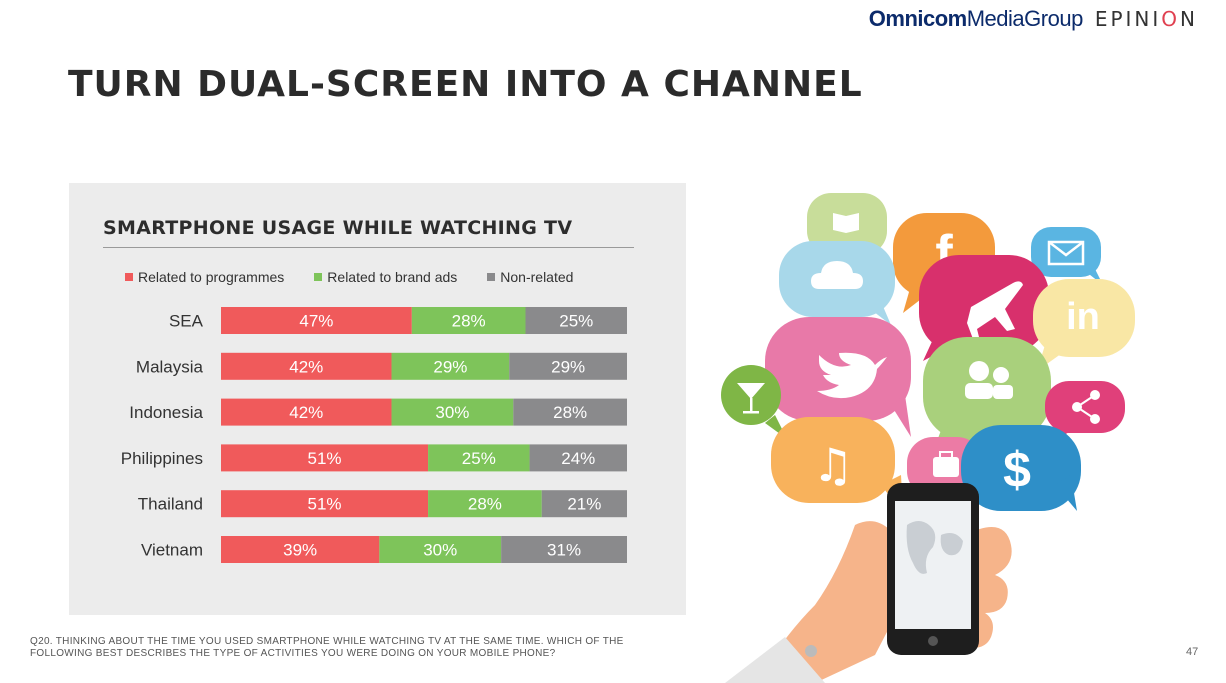  I want to click on data-label-indonesia-related-to-programmes: 42%, so click(306, 412).